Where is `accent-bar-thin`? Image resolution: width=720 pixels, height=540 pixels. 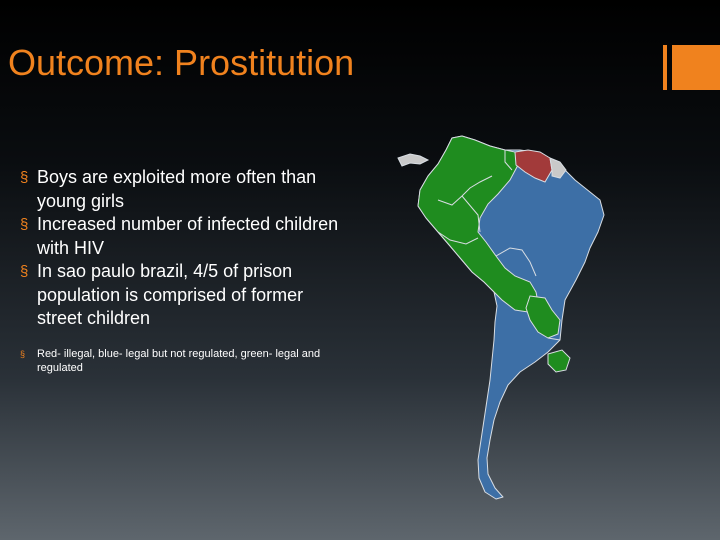
accent-bar-thin is located at coordinates (665, 67).